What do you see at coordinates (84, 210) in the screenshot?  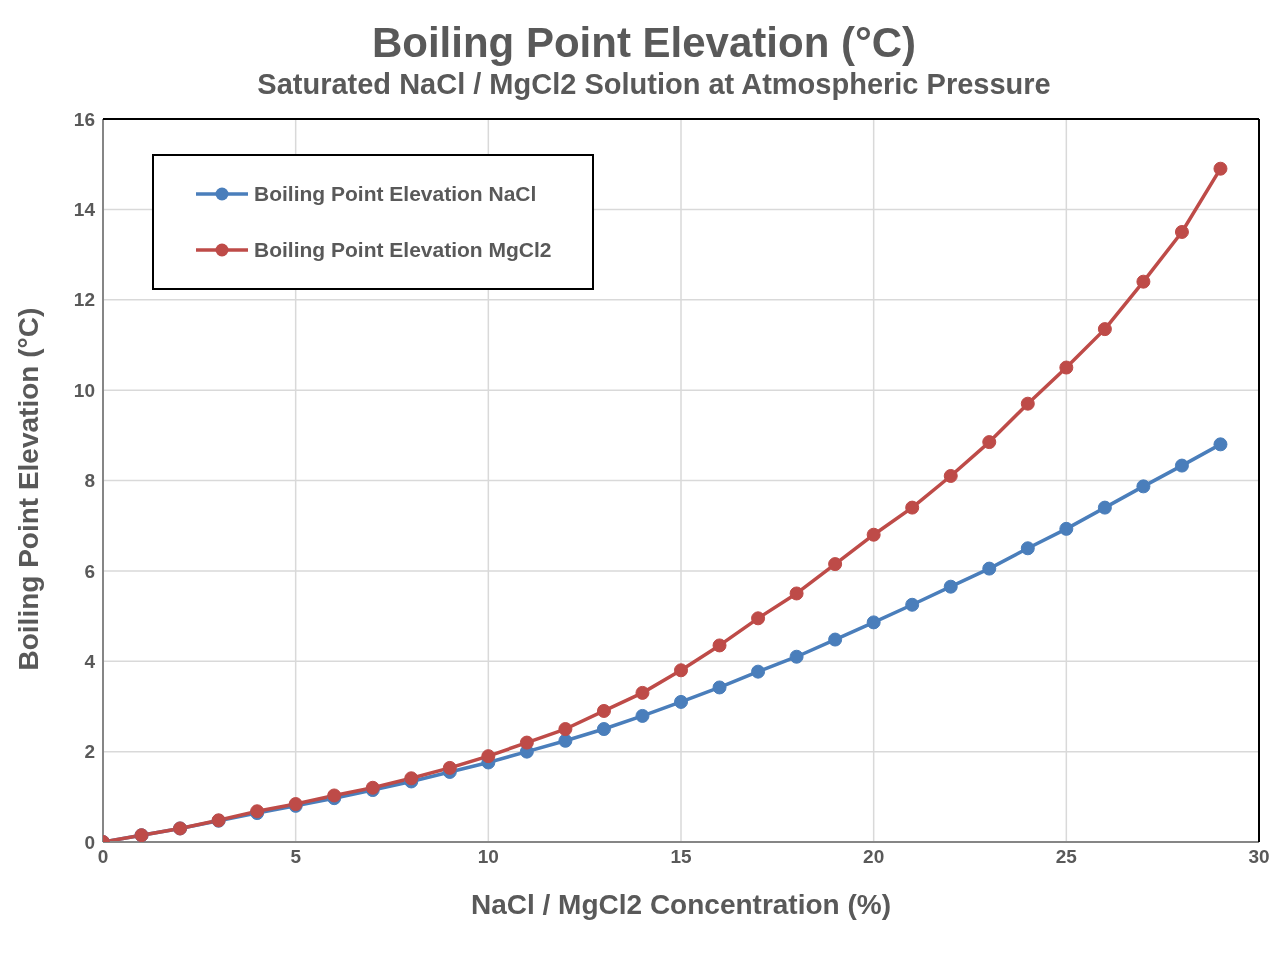 I see `y-tick-label: 14` at bounding box center [84, 210].